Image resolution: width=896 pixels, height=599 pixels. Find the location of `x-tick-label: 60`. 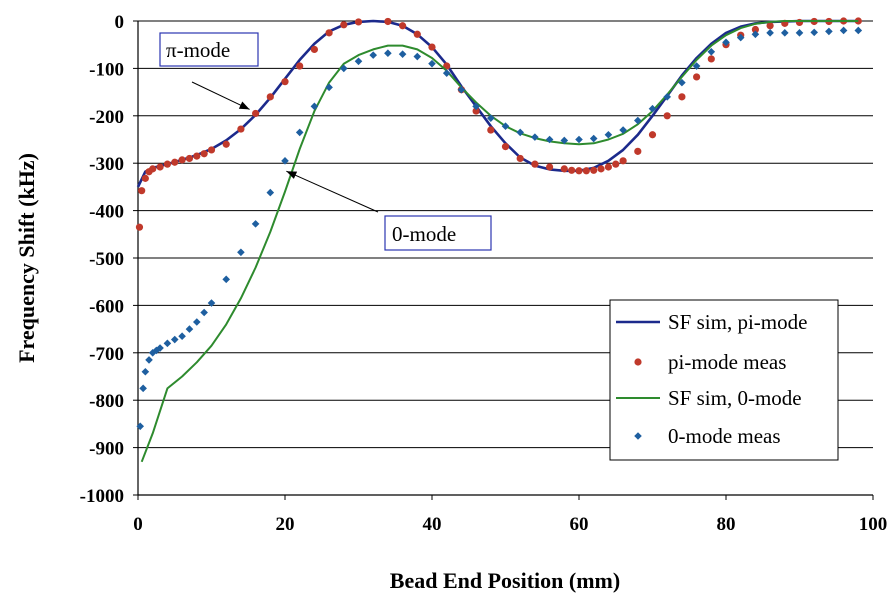

x-tick-label: 60 is located at coordinates (579, 524).